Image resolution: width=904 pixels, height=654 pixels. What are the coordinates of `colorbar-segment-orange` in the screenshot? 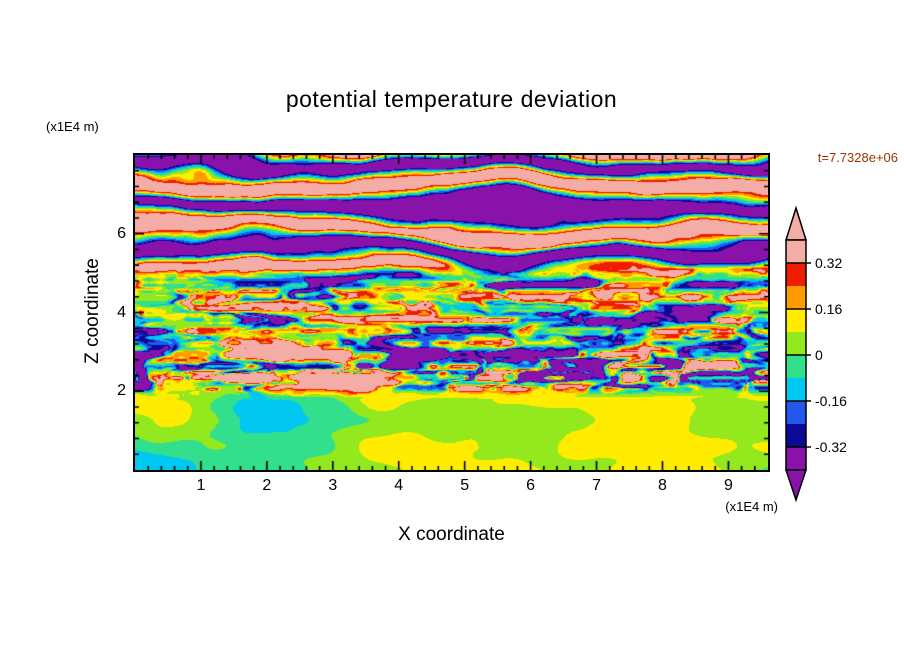 It's located at (796, 297).